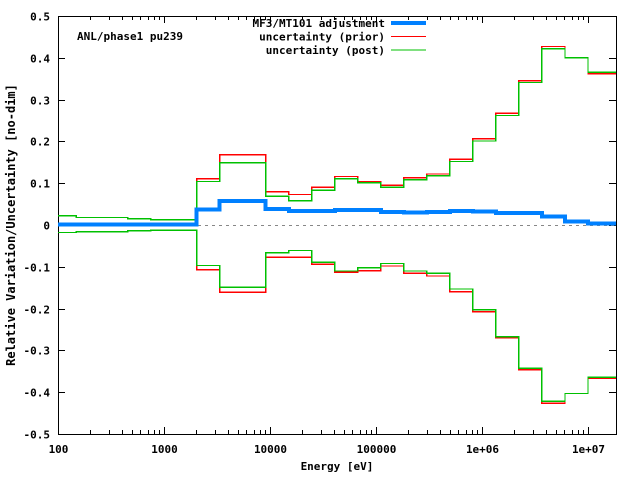 The height and width of the screenshot is (480, 640). I want to click on x-tick-label: 1e+06, so click(482, 449).